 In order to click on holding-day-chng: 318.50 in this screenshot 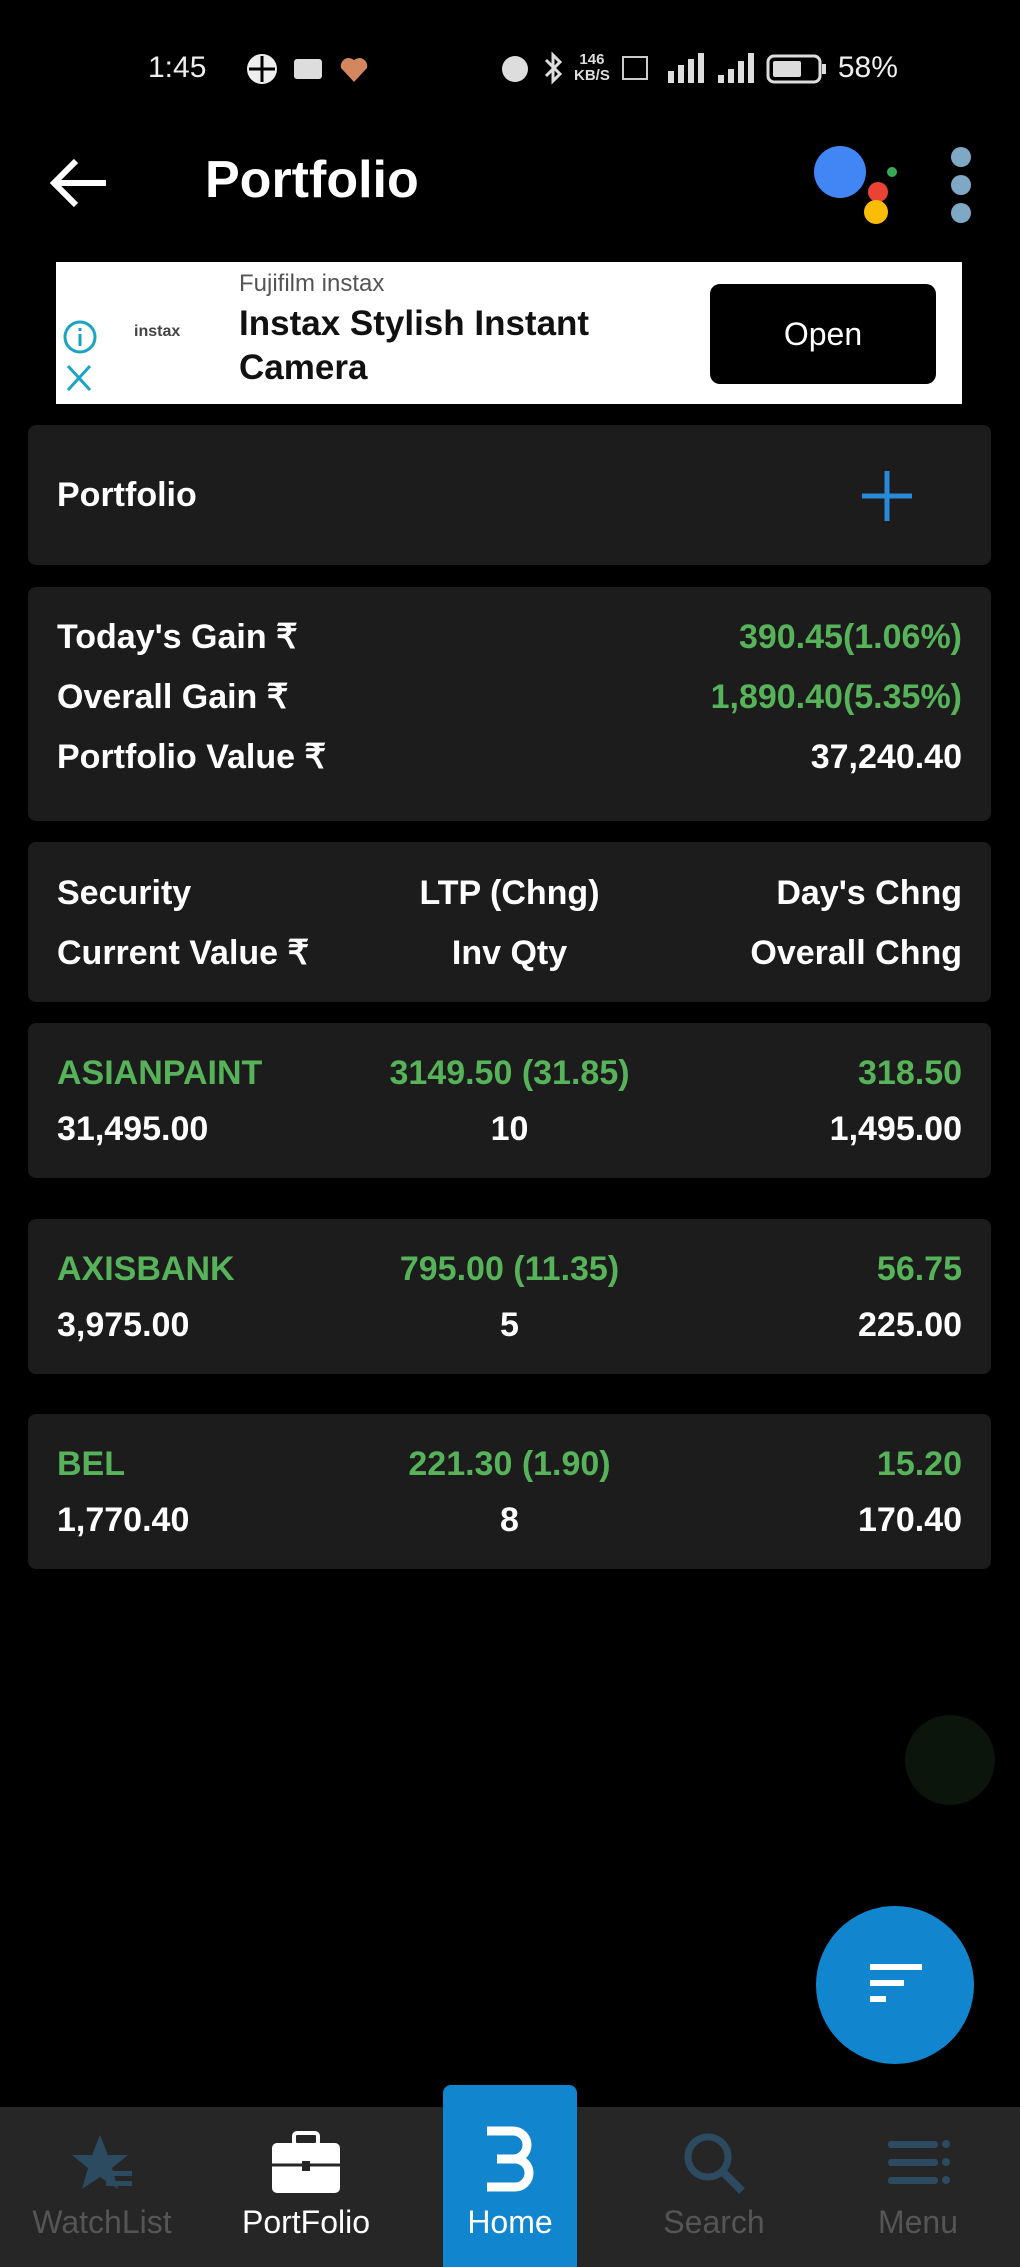, I will do `click(910, 1072)`.